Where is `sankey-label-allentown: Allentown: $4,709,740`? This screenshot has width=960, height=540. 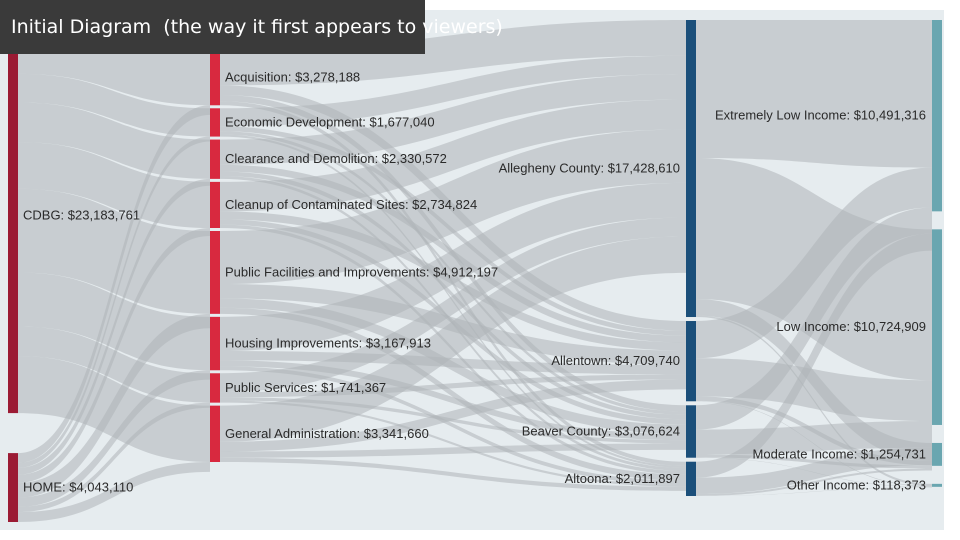
sankey-label-allentown: Allentown: $4,709,740 is located at coordinates (615, 360).